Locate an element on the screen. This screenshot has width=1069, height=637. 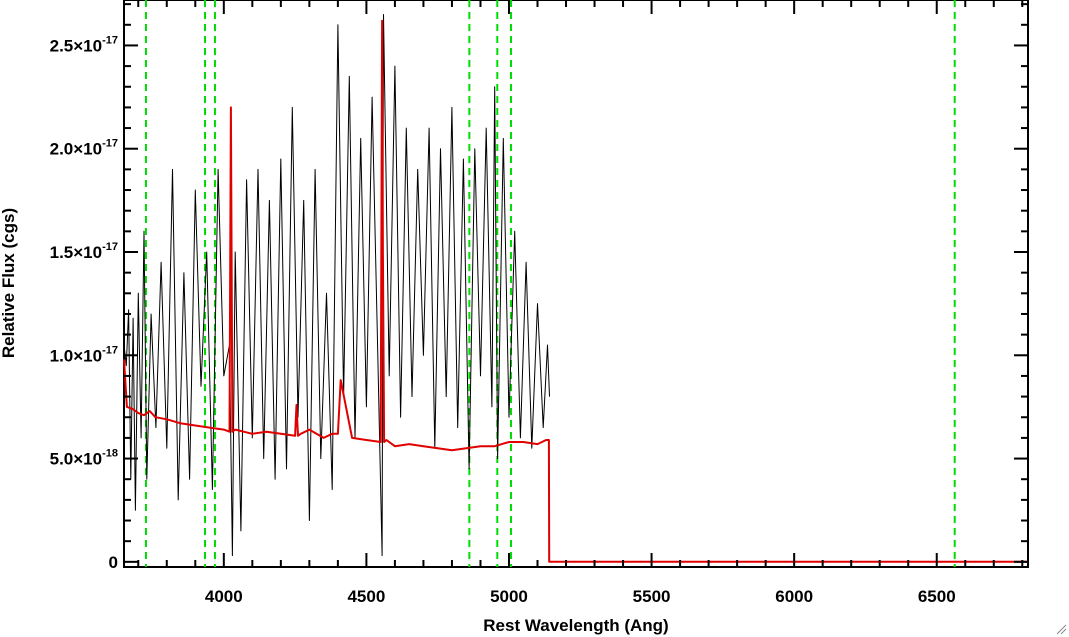
x-tick-label: 4000 is located at coordinates (224, 596).